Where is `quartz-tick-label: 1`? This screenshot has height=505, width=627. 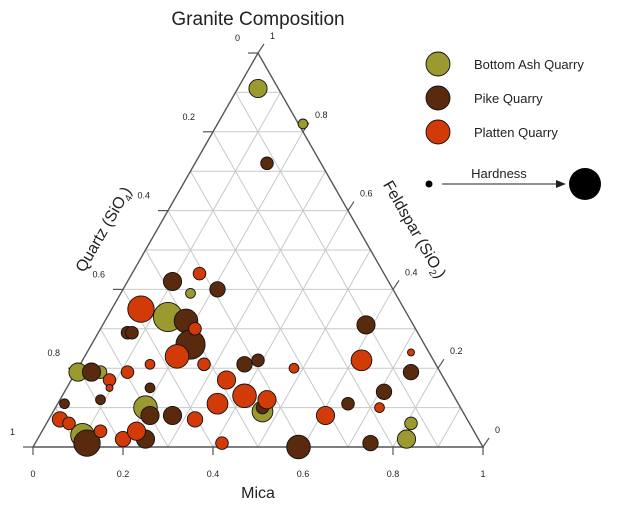
quartz-tick-label: 1 is located at coordinates (12, 432).